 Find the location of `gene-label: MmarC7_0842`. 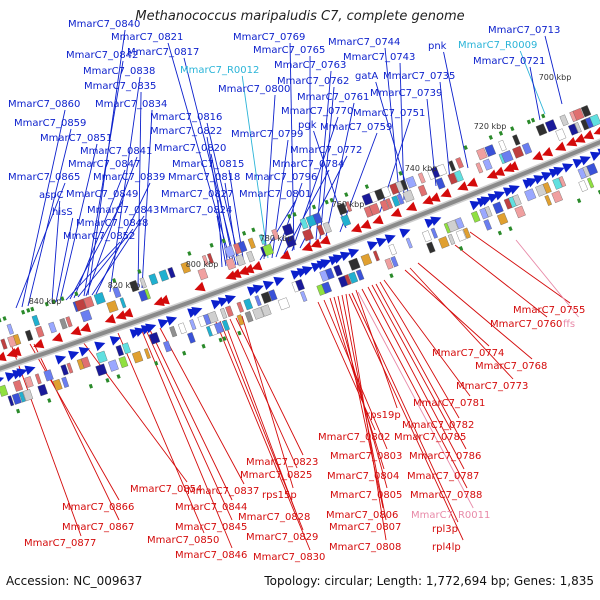

gene-label: MmarC7_0842 is located at coordinates (102, 55).